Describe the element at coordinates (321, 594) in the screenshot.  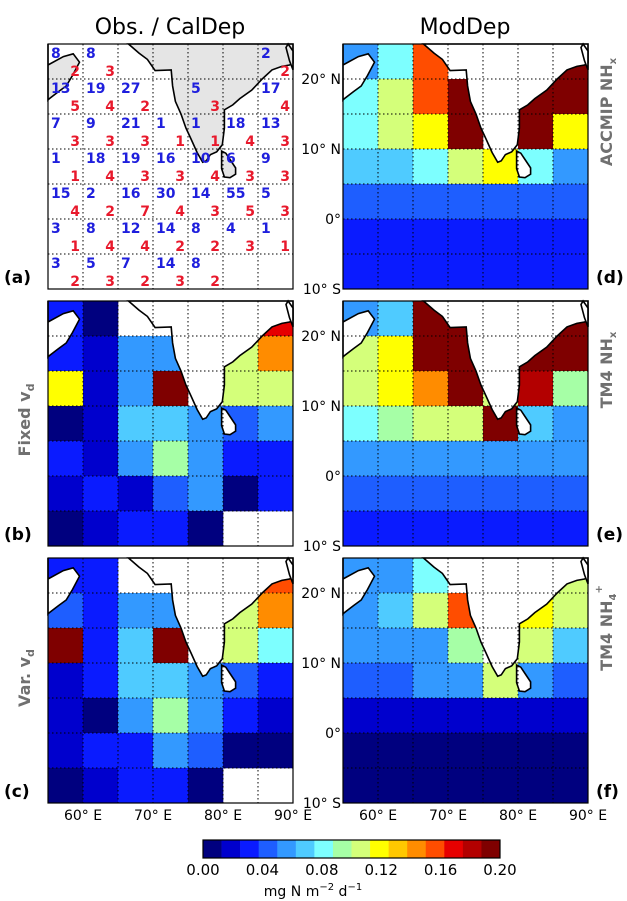
I see `y-tick-label: 20° N` at that location.